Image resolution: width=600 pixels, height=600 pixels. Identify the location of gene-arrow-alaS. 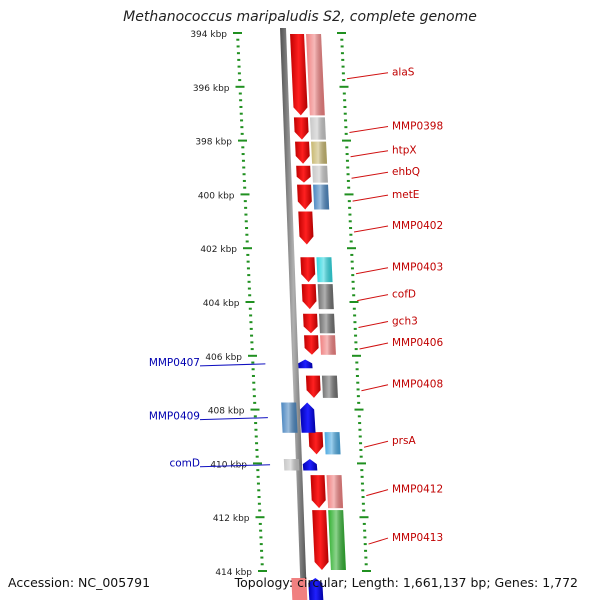
(299, 75).